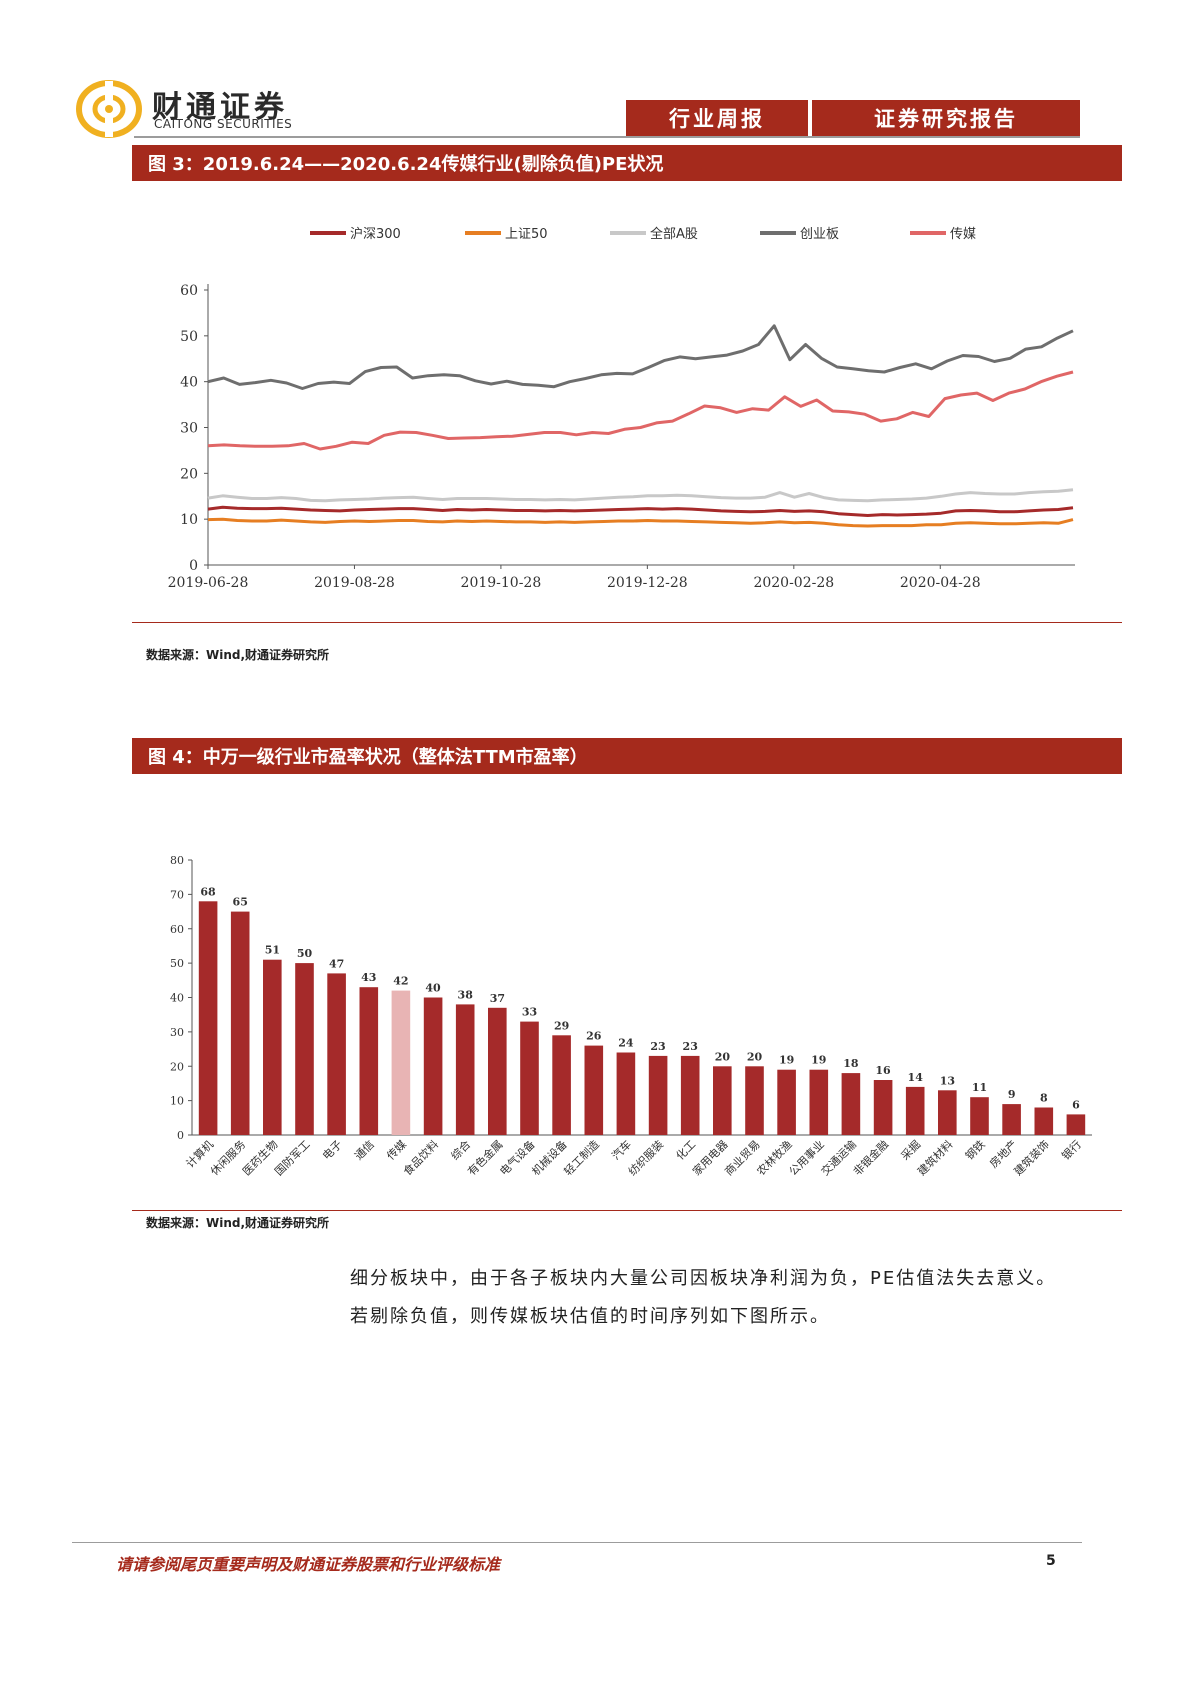  What do you see at coordinates (581, 1157) in the screenshot?
I see `category-label: 轻工制造` at bounding box center [581, 1157].